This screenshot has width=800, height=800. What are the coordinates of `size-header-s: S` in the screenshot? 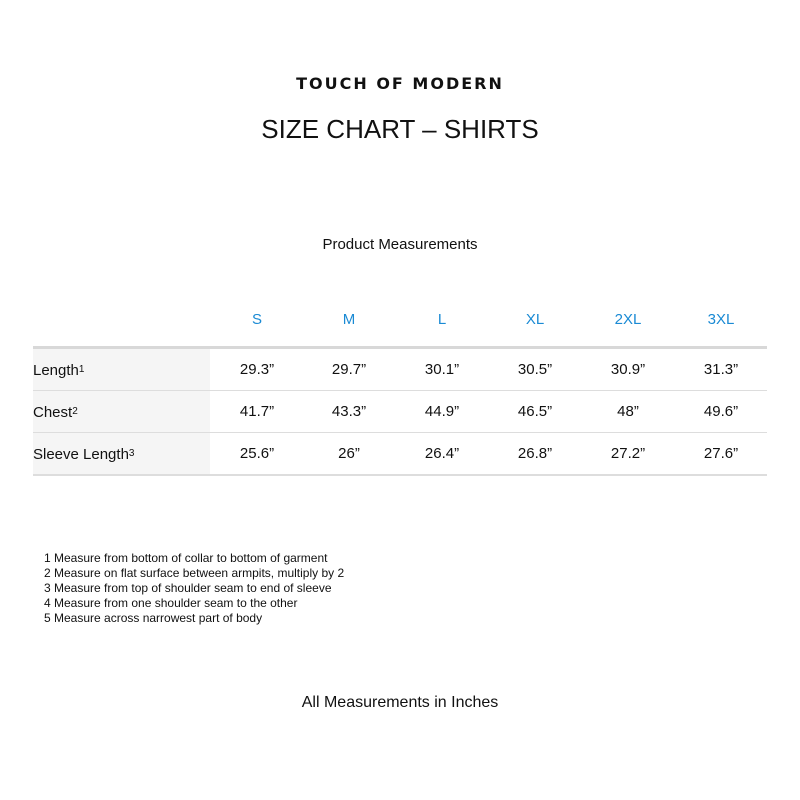 It's located at (256, 319).